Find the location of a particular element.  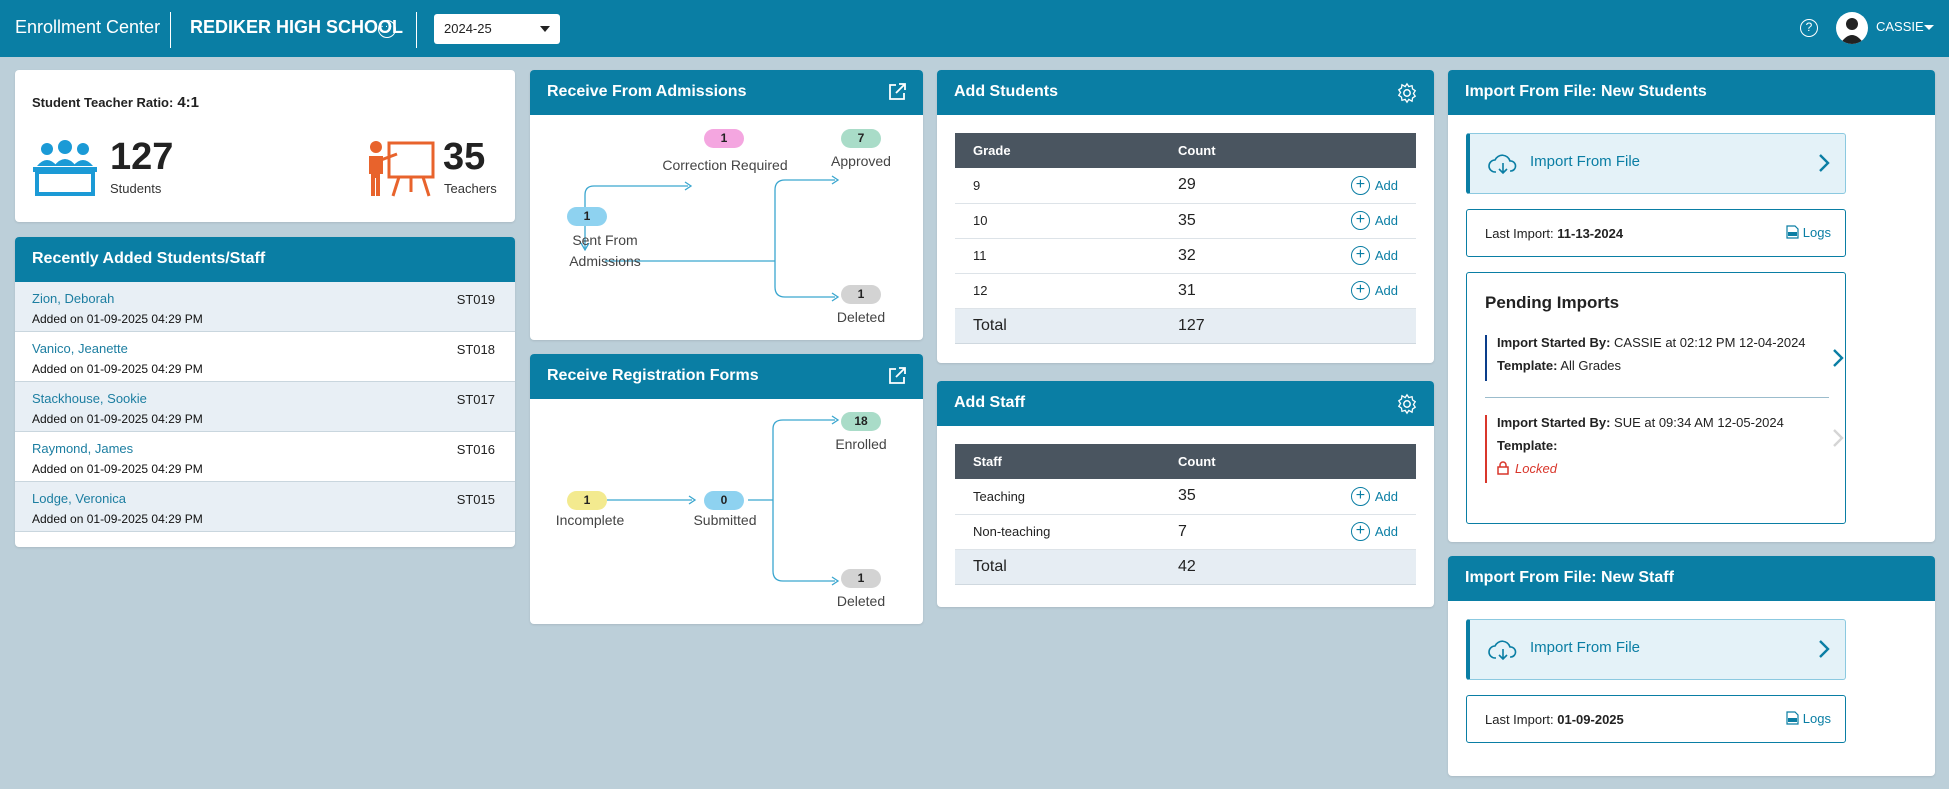

locked-status: Locked is located at coordinates (1661, 468).